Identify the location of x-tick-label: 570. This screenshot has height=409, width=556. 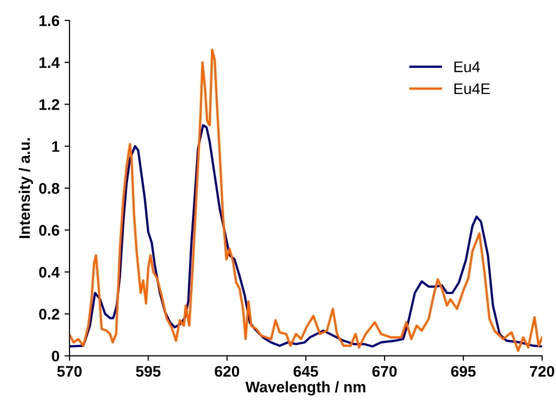
(69, 371).